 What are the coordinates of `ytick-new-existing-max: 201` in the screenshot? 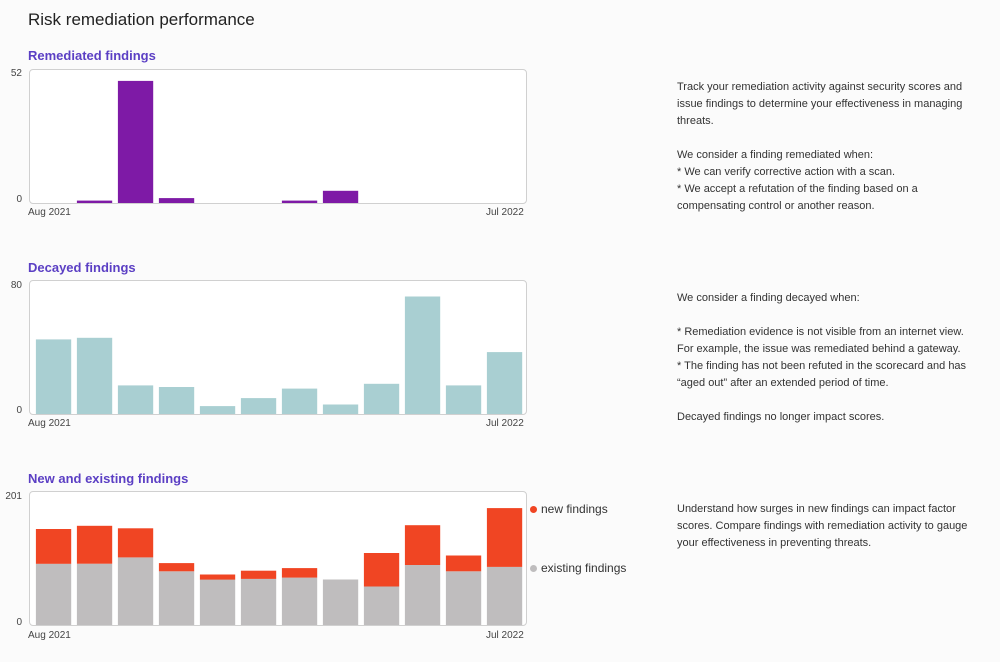 It's located at (13, 496).